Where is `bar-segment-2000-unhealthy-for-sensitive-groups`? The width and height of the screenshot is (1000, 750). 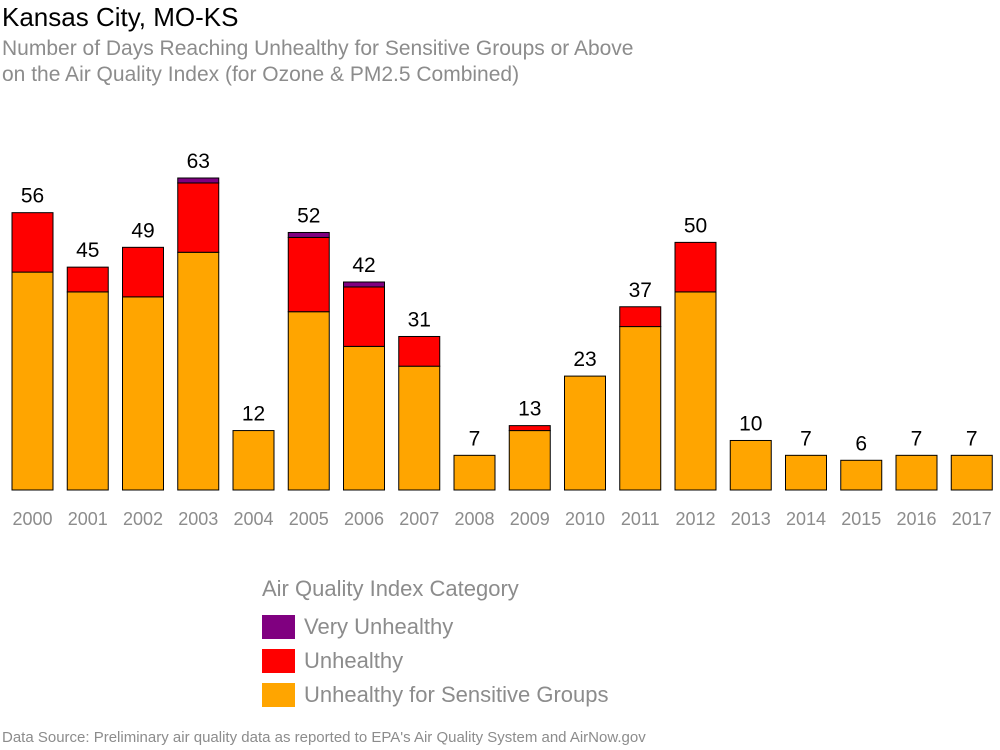 bar-segment-2000-unhealthy-for-sensitive-groups is located at coordinates (32, 381).